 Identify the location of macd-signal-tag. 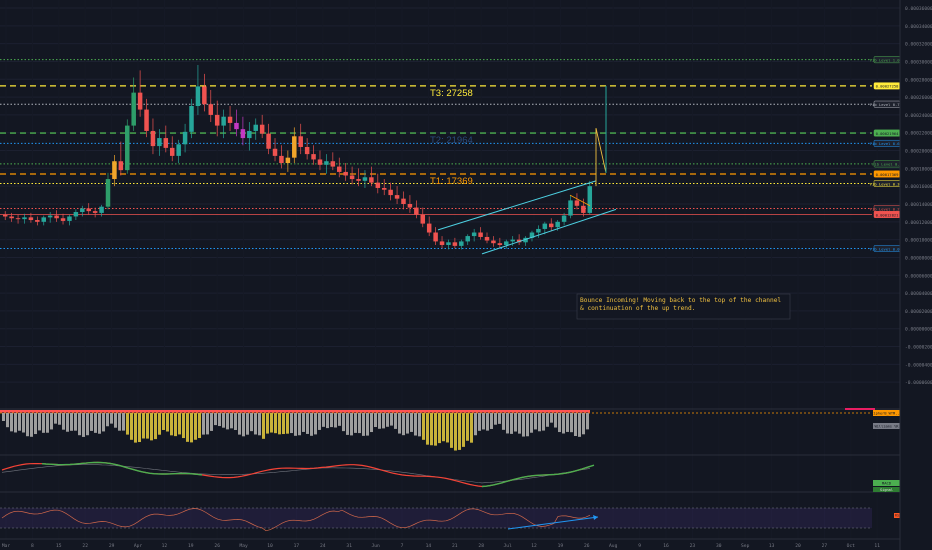
(886, 489).